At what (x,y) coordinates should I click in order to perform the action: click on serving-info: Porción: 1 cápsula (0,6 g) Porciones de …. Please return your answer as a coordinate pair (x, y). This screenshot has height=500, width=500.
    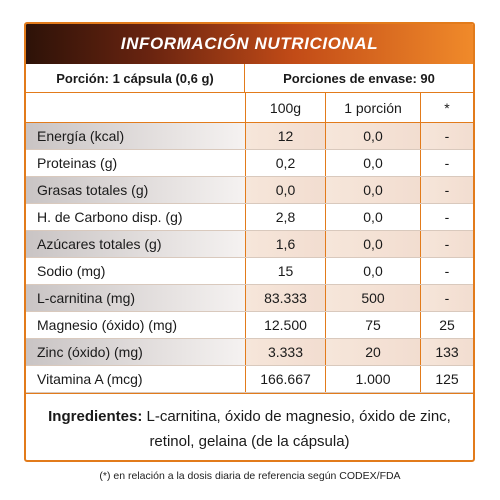
    Looking at the image, I should click on (249, 78).